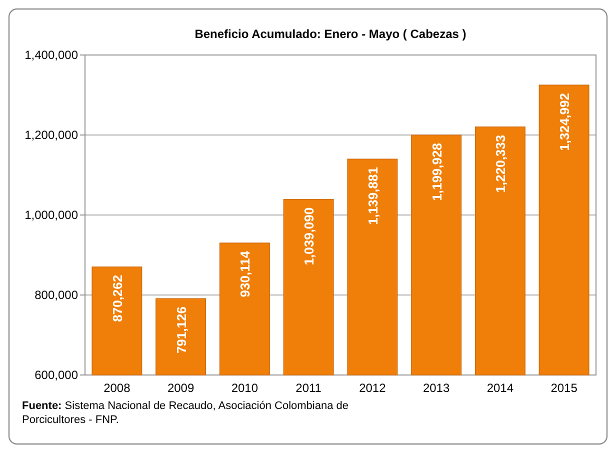 The height and width of the screenshot is (453, 616). I want to click on chart-title: Beneficio Acumulado: Enero - Mayo ( Cabezas ), so click(330, 34).